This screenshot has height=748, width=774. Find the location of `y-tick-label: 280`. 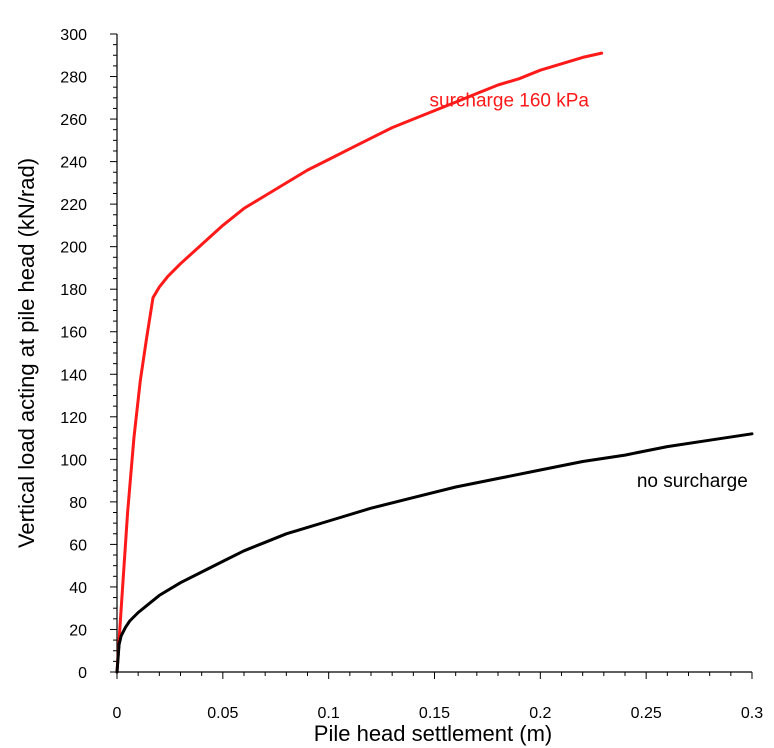

y-tick-label: 280 is located at coordinates (73, 78).